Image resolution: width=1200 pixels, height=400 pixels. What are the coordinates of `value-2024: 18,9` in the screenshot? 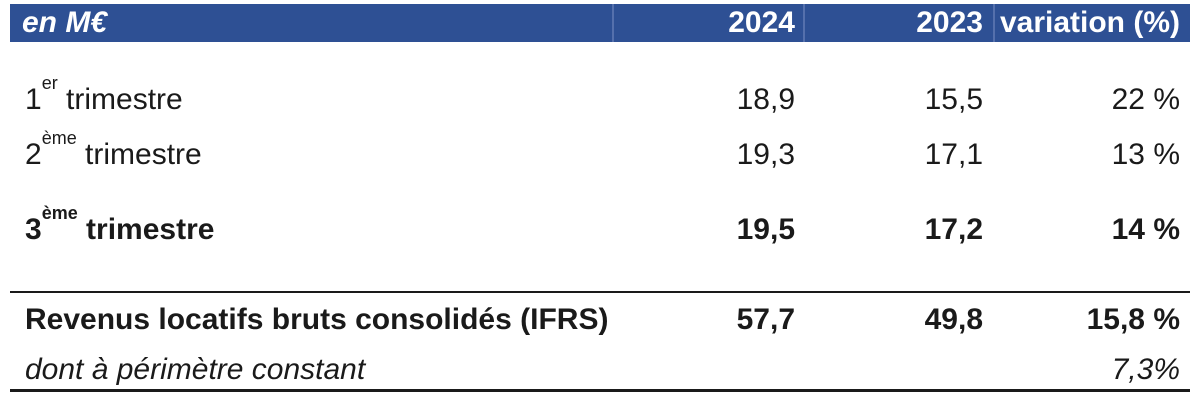 It's located at (765, 99).